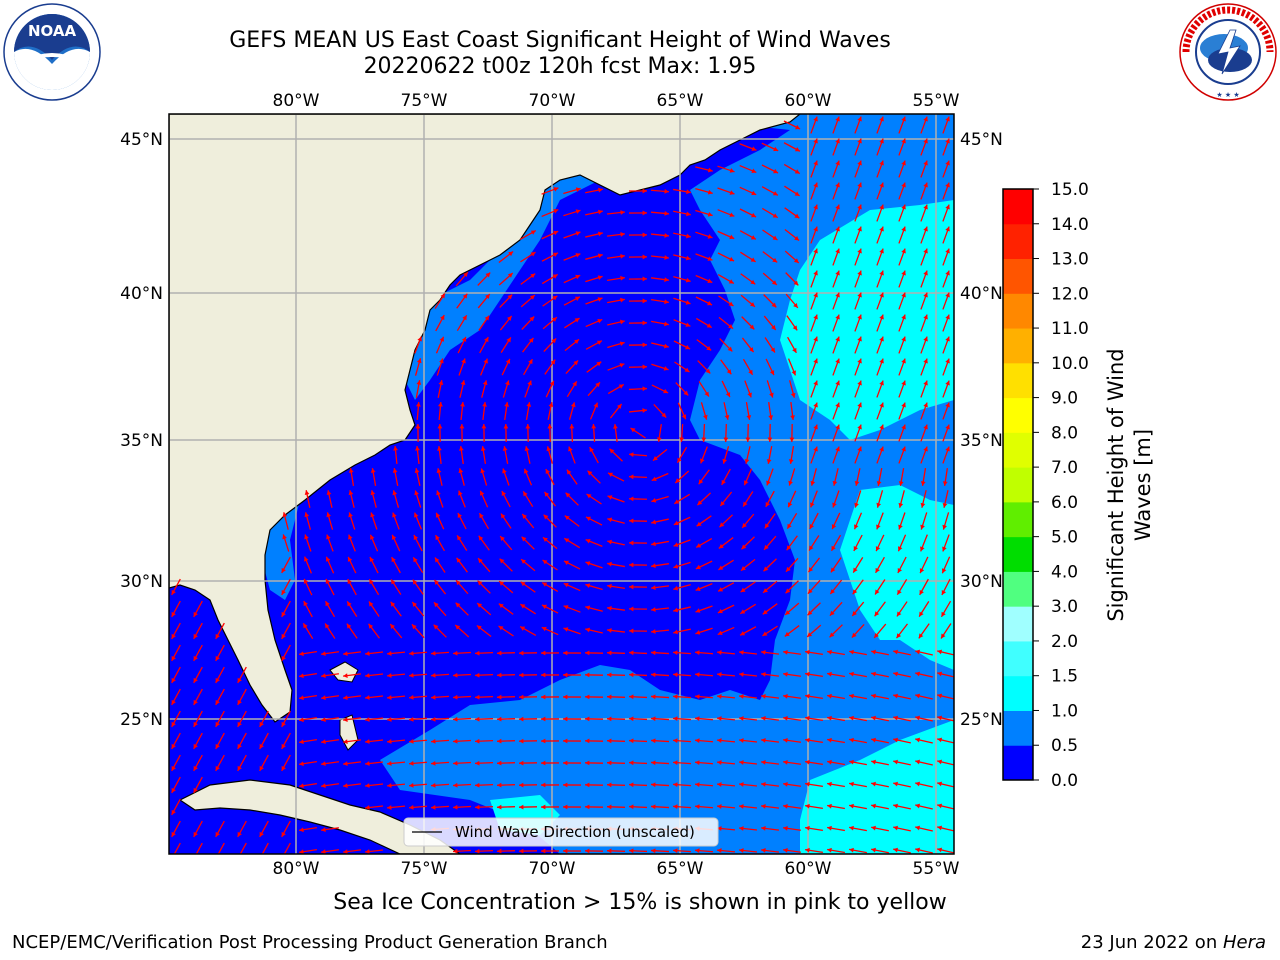 The height and width of the screenshot is (960, 1280). What do you see at coordinates (1228, 52) in the screenshot?
I see `nws-logo: ★ ★ ★` at bounding box center [1228, 52].